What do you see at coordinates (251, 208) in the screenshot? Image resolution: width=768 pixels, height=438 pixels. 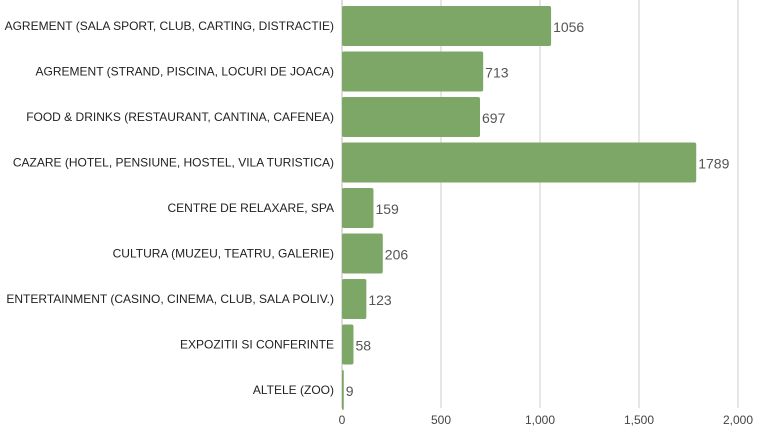 I see `category-label: CENTRE DE RELAXARE, SPA` at bounding box center [251, 208].